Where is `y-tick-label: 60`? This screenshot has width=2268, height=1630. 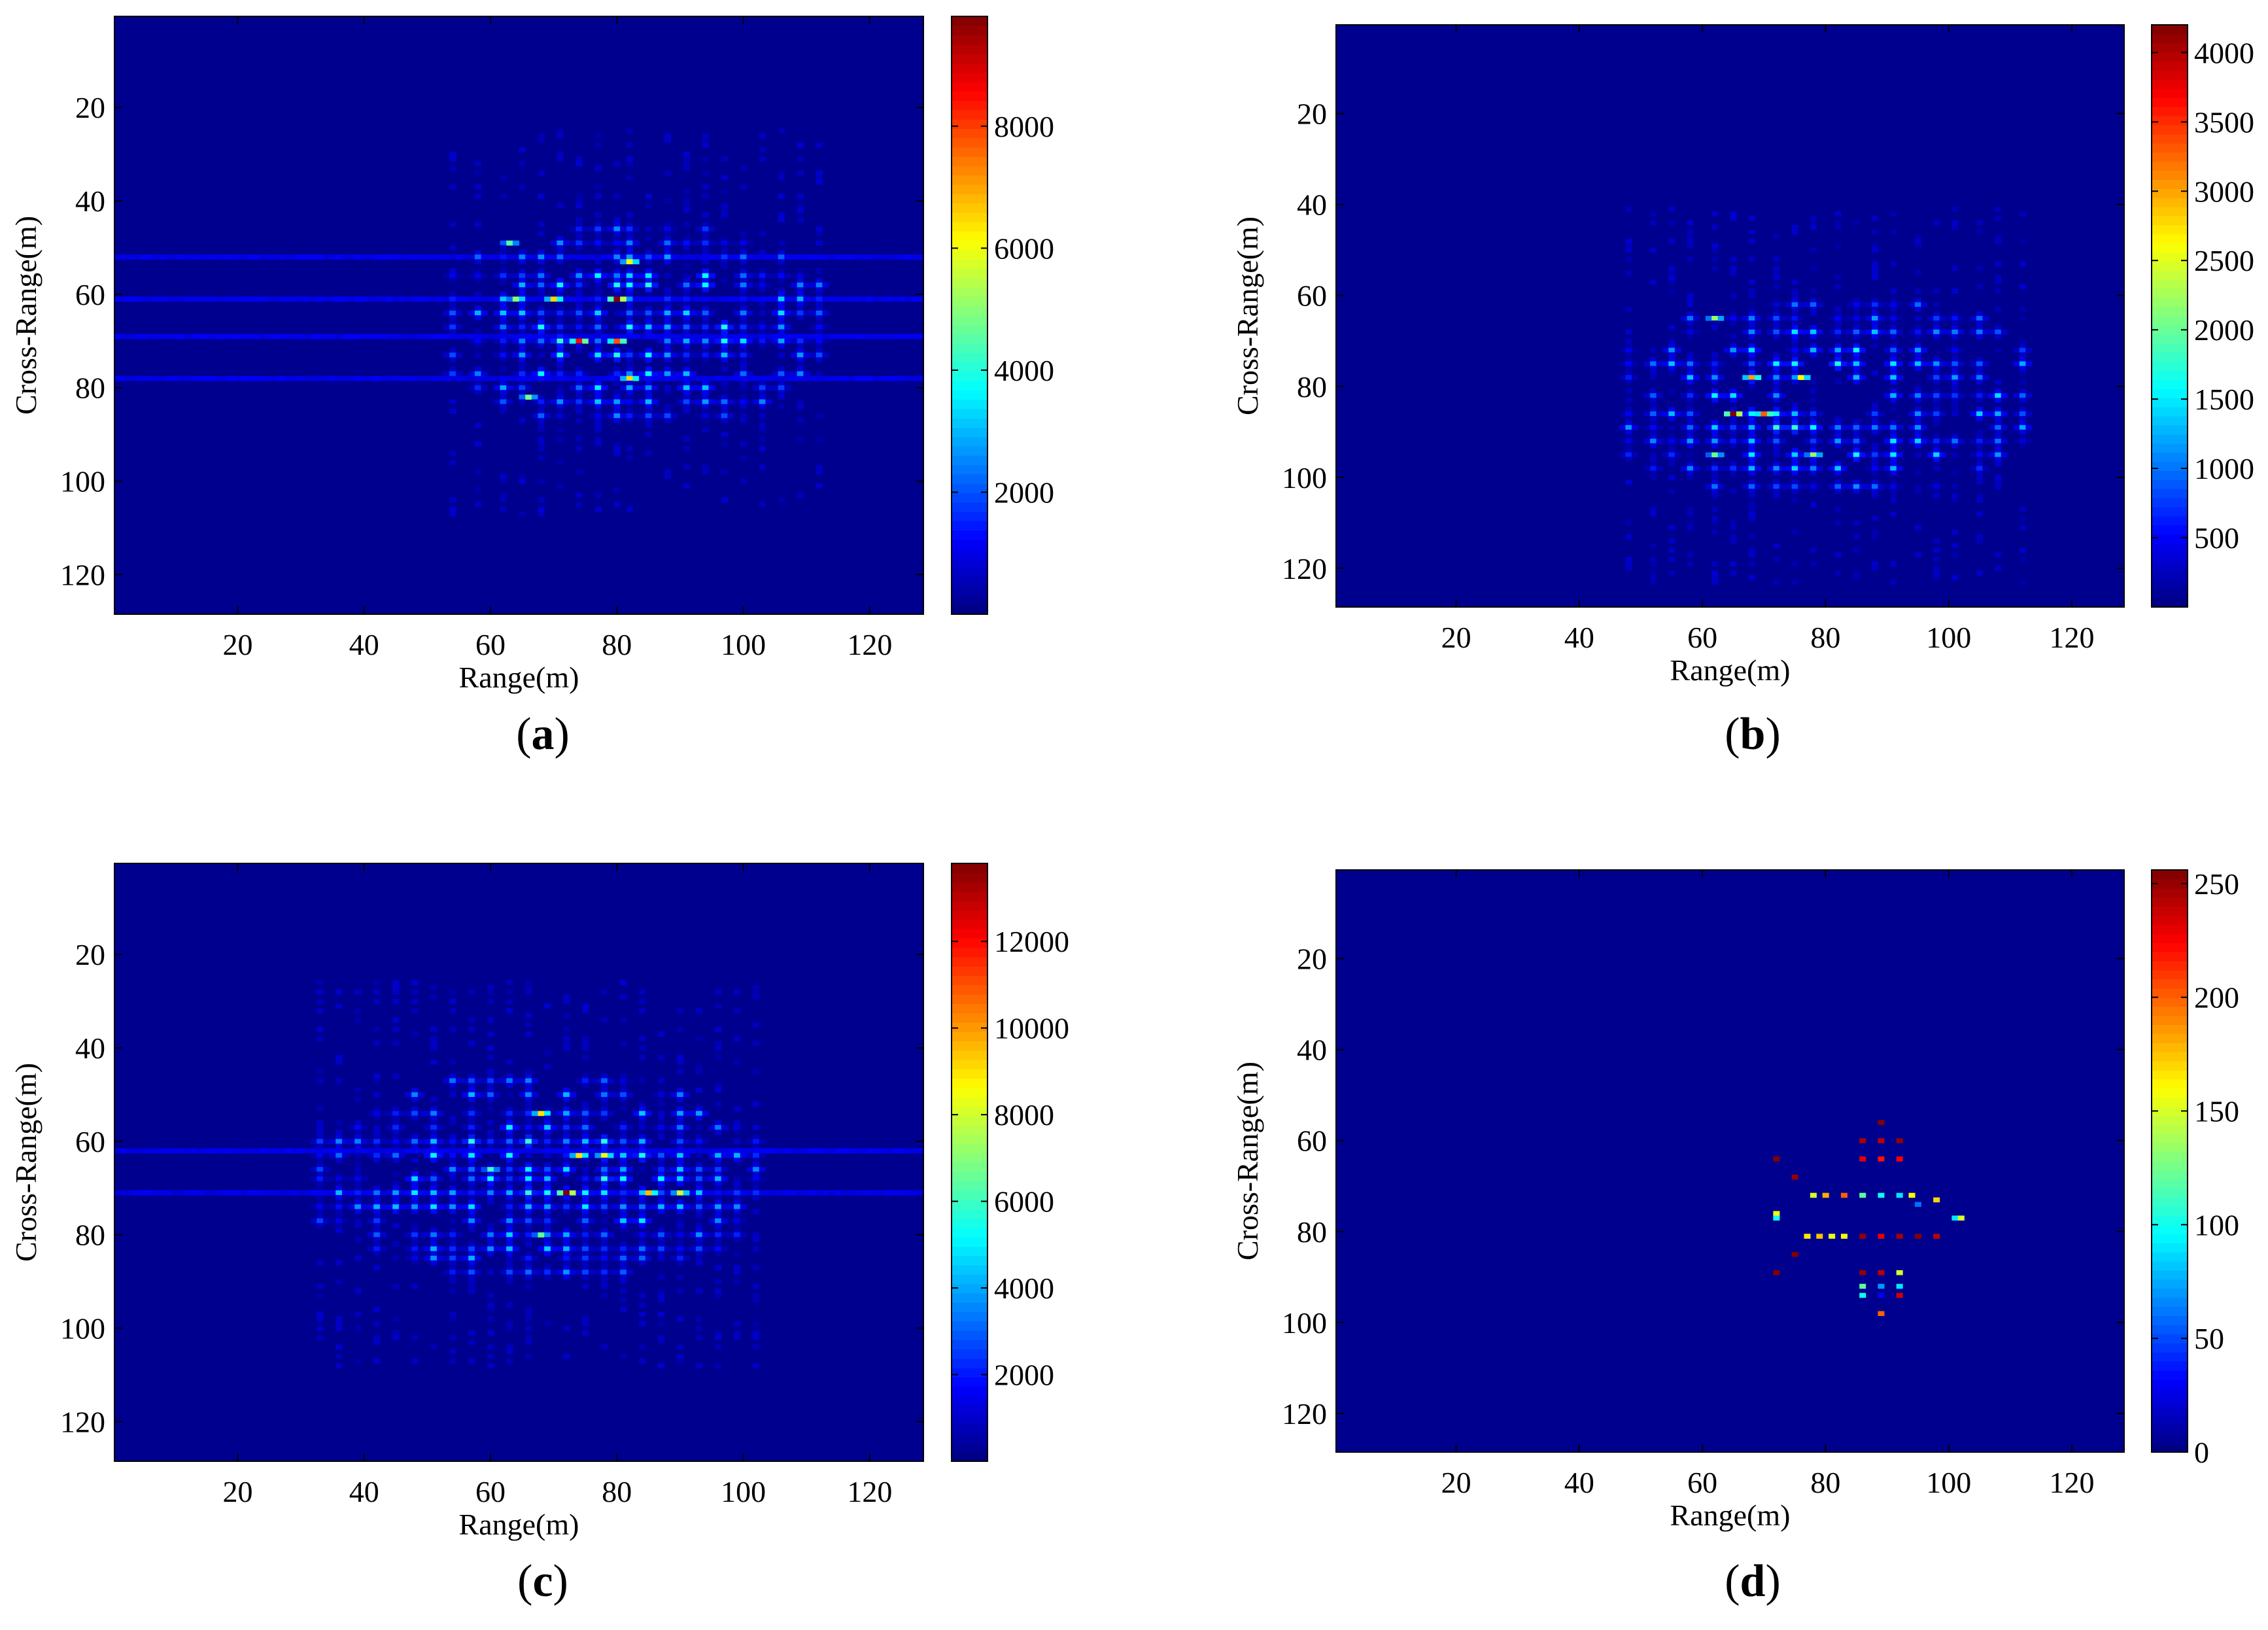 y-tick-label: 60 is located at coordinates (1312, 1141).